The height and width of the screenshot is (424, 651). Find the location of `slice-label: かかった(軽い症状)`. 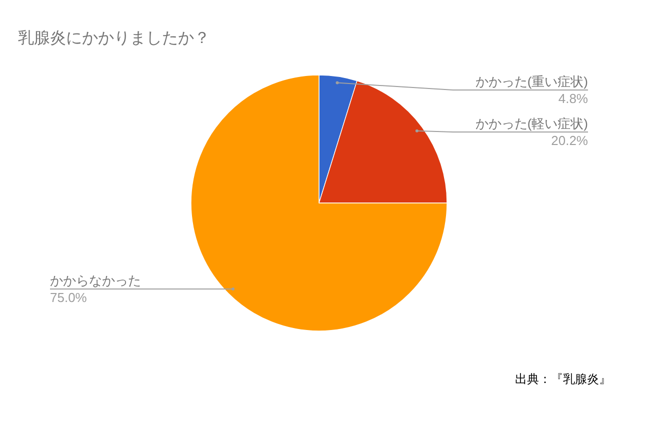

slice-label: かかった(軽い症状) is located at coordinates (531, 123).